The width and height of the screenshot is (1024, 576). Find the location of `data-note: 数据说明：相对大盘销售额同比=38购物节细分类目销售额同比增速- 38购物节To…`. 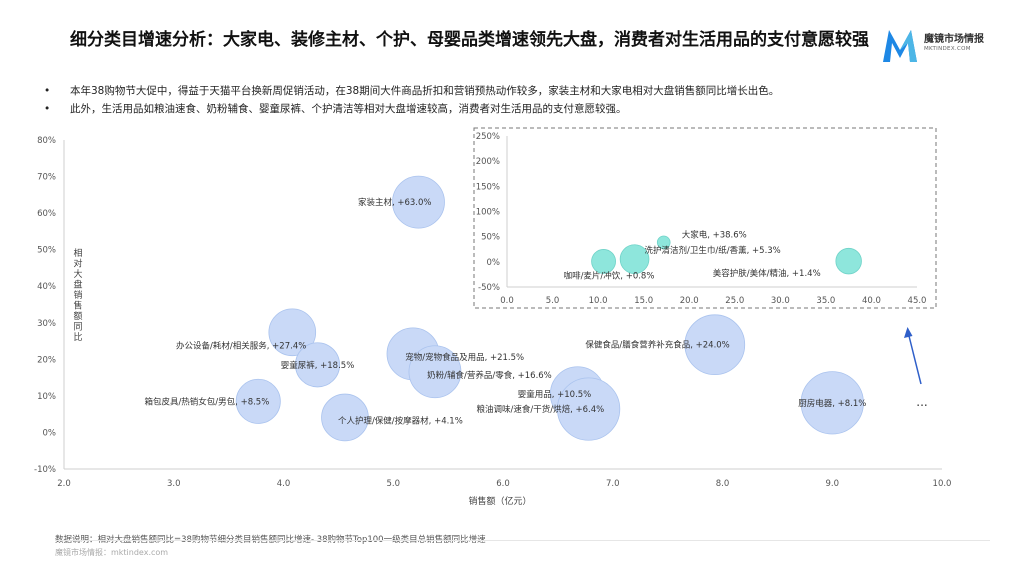

data-note: 数据说明：相对大盘销售额同比=38购物节细分类目销售额同比增速- 38购物节To… is located at coordinates (270, 540).